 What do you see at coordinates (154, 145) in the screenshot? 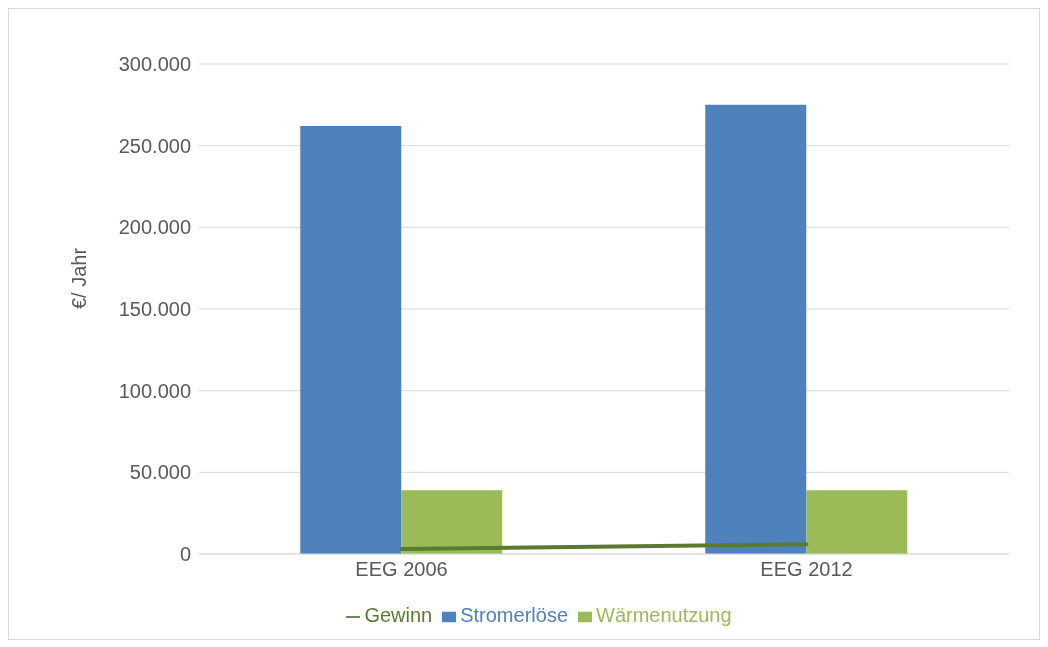
I see `y-tick-label: 250.000` at bounding box center [154, 145].